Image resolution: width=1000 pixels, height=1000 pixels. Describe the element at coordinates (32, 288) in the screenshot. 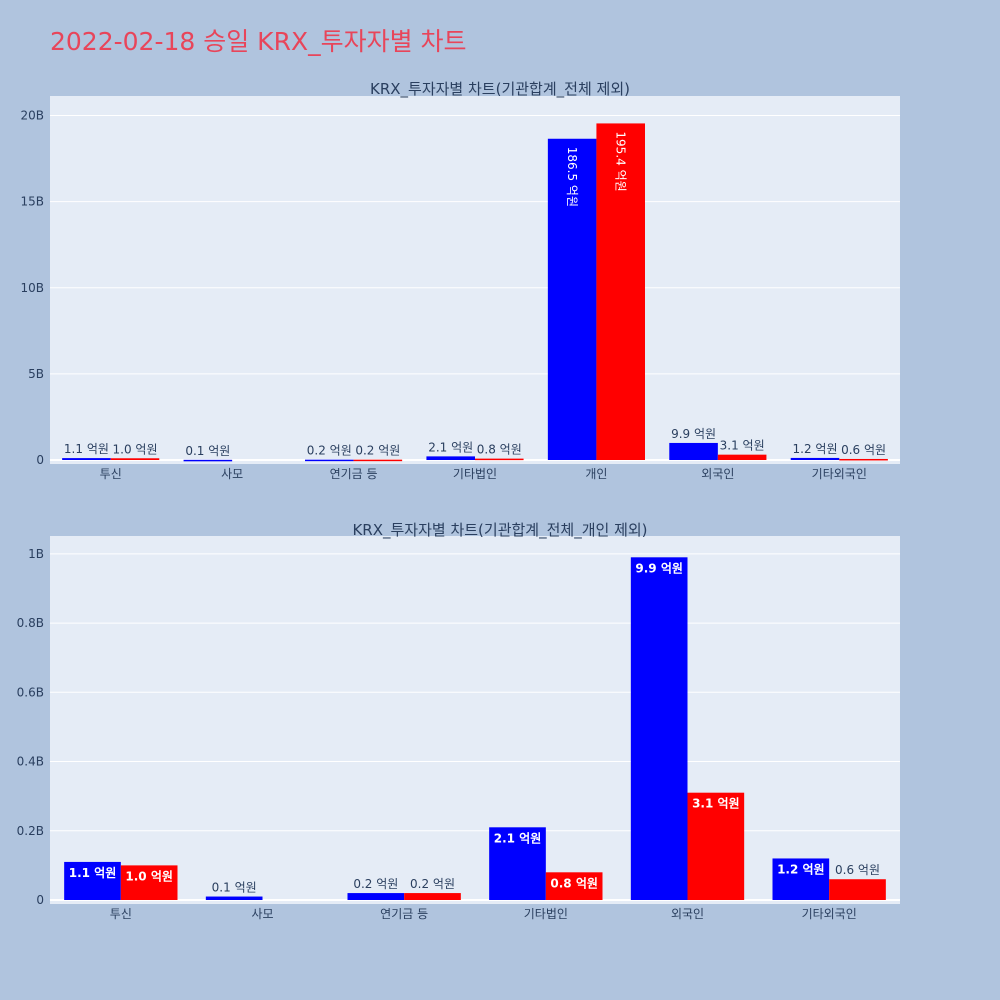

I see `y-tick-label: 10B` at that location.